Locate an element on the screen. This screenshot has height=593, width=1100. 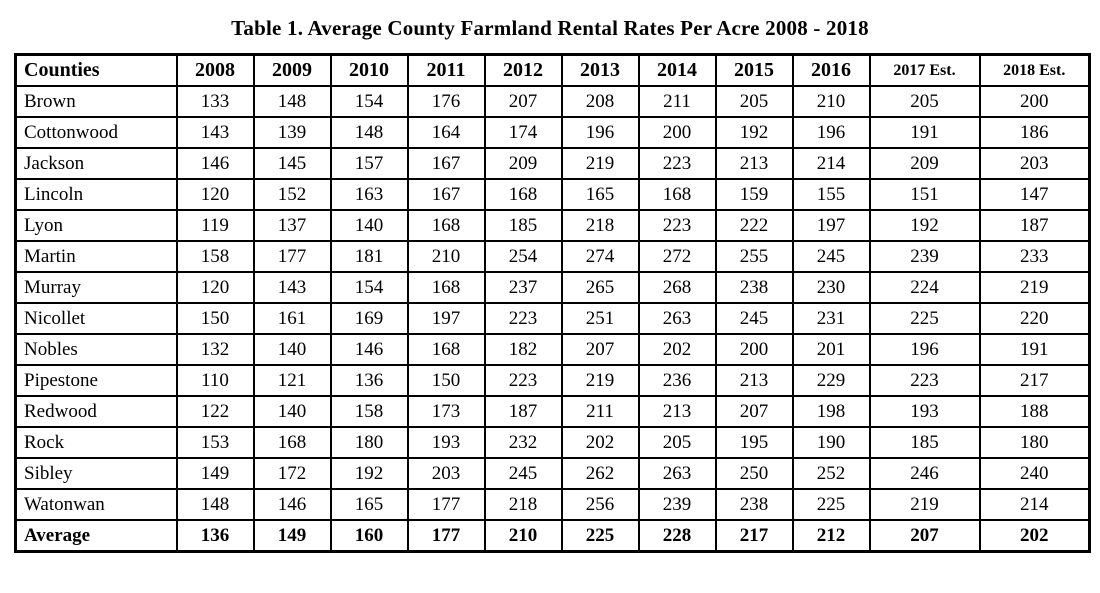
rate-value: 188 is located at coordinates (1034, 411).